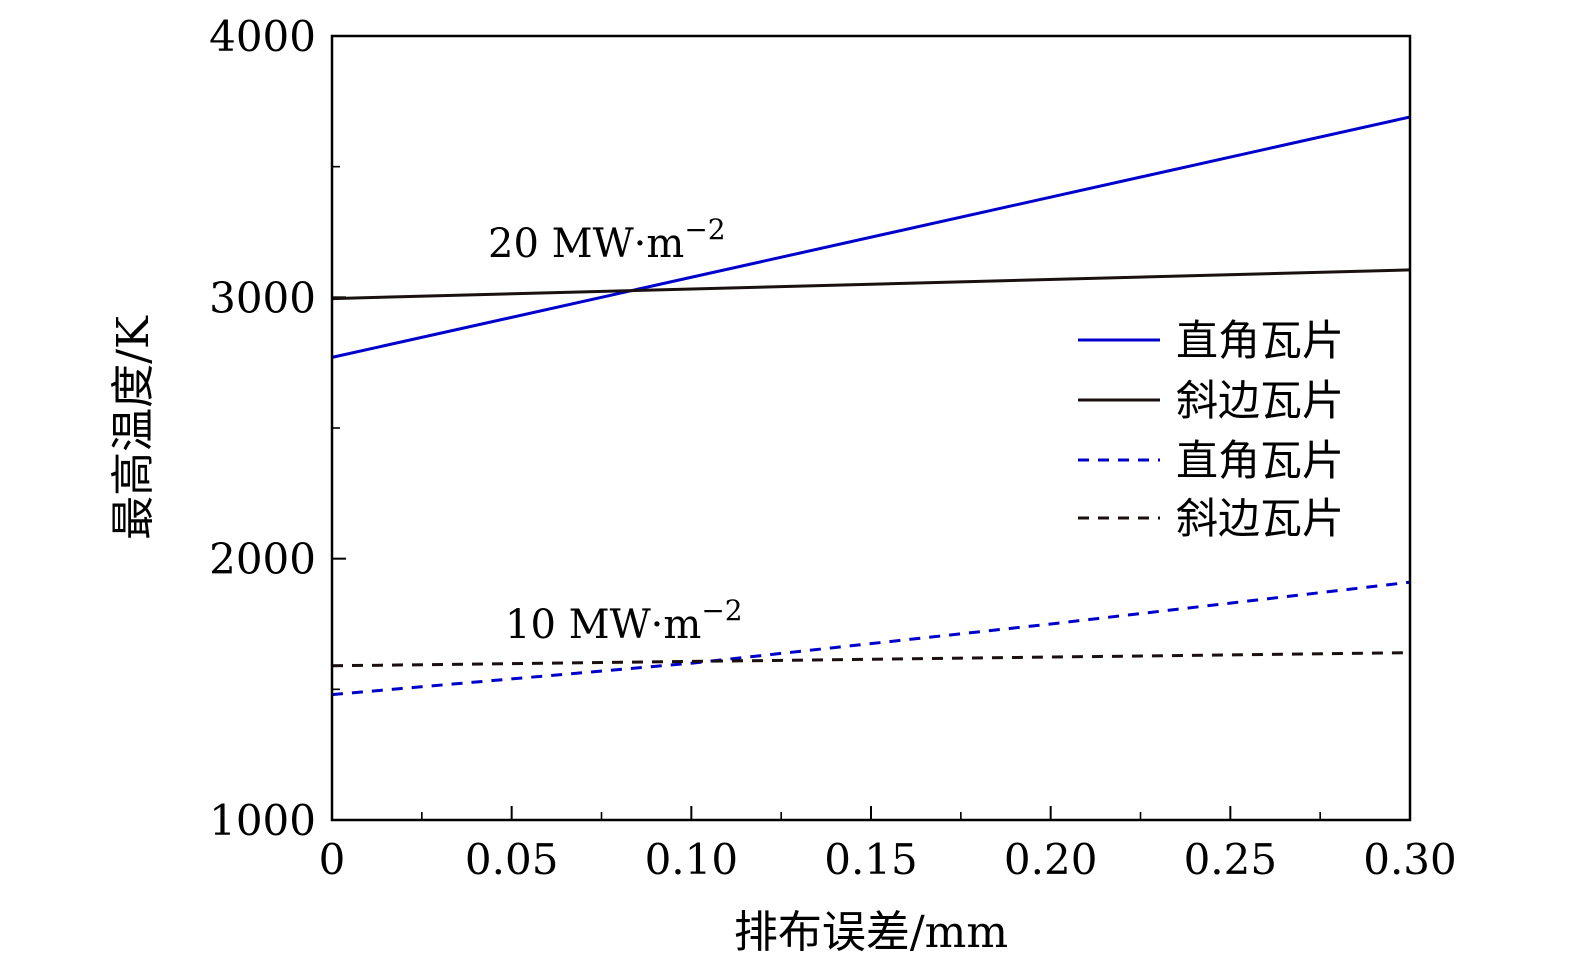 Image resolution: width=1575 pixels, height=974 pixels. What do you see at coordinates (871, 284) in the screenshot?
I see `series-line-2-solid` at bounding box center [871, 284].